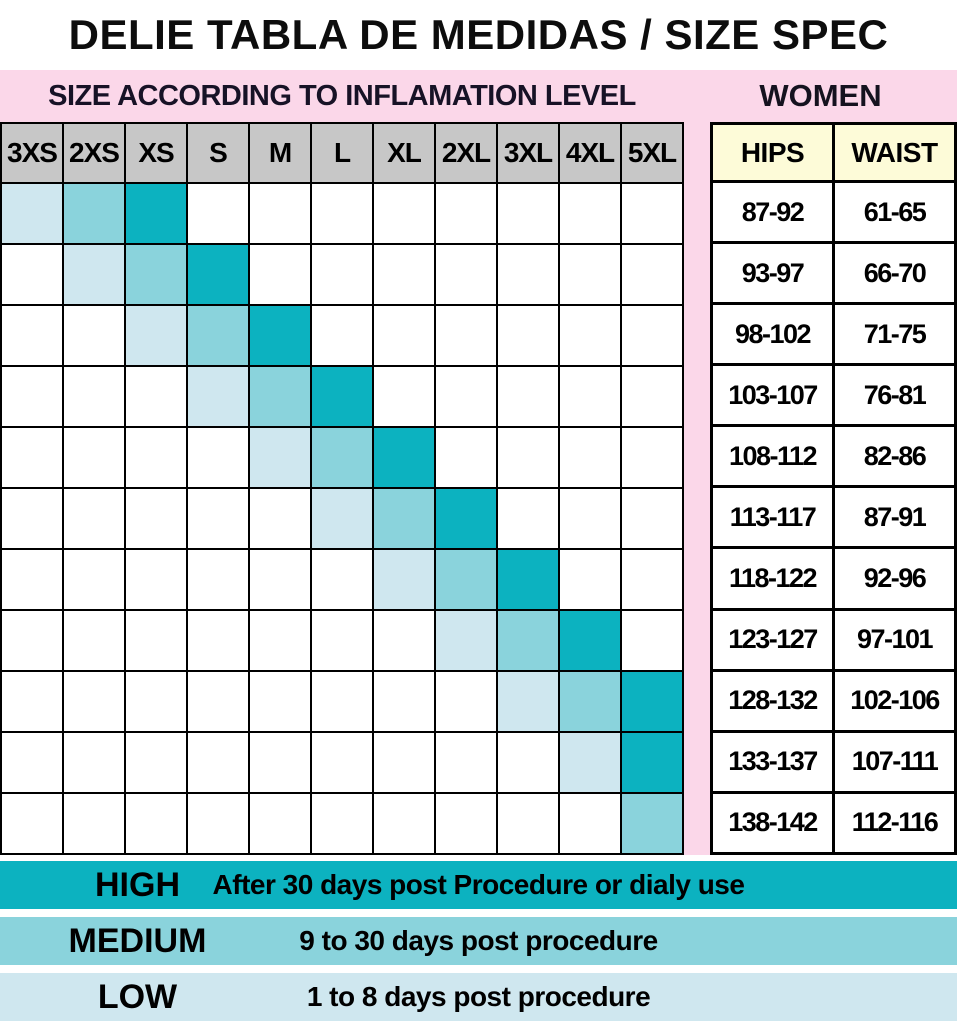  What do you see at coordinates (894, 700) in the screenshot?
I see `waist-value: 102-106` at bounding box center [894, 700].